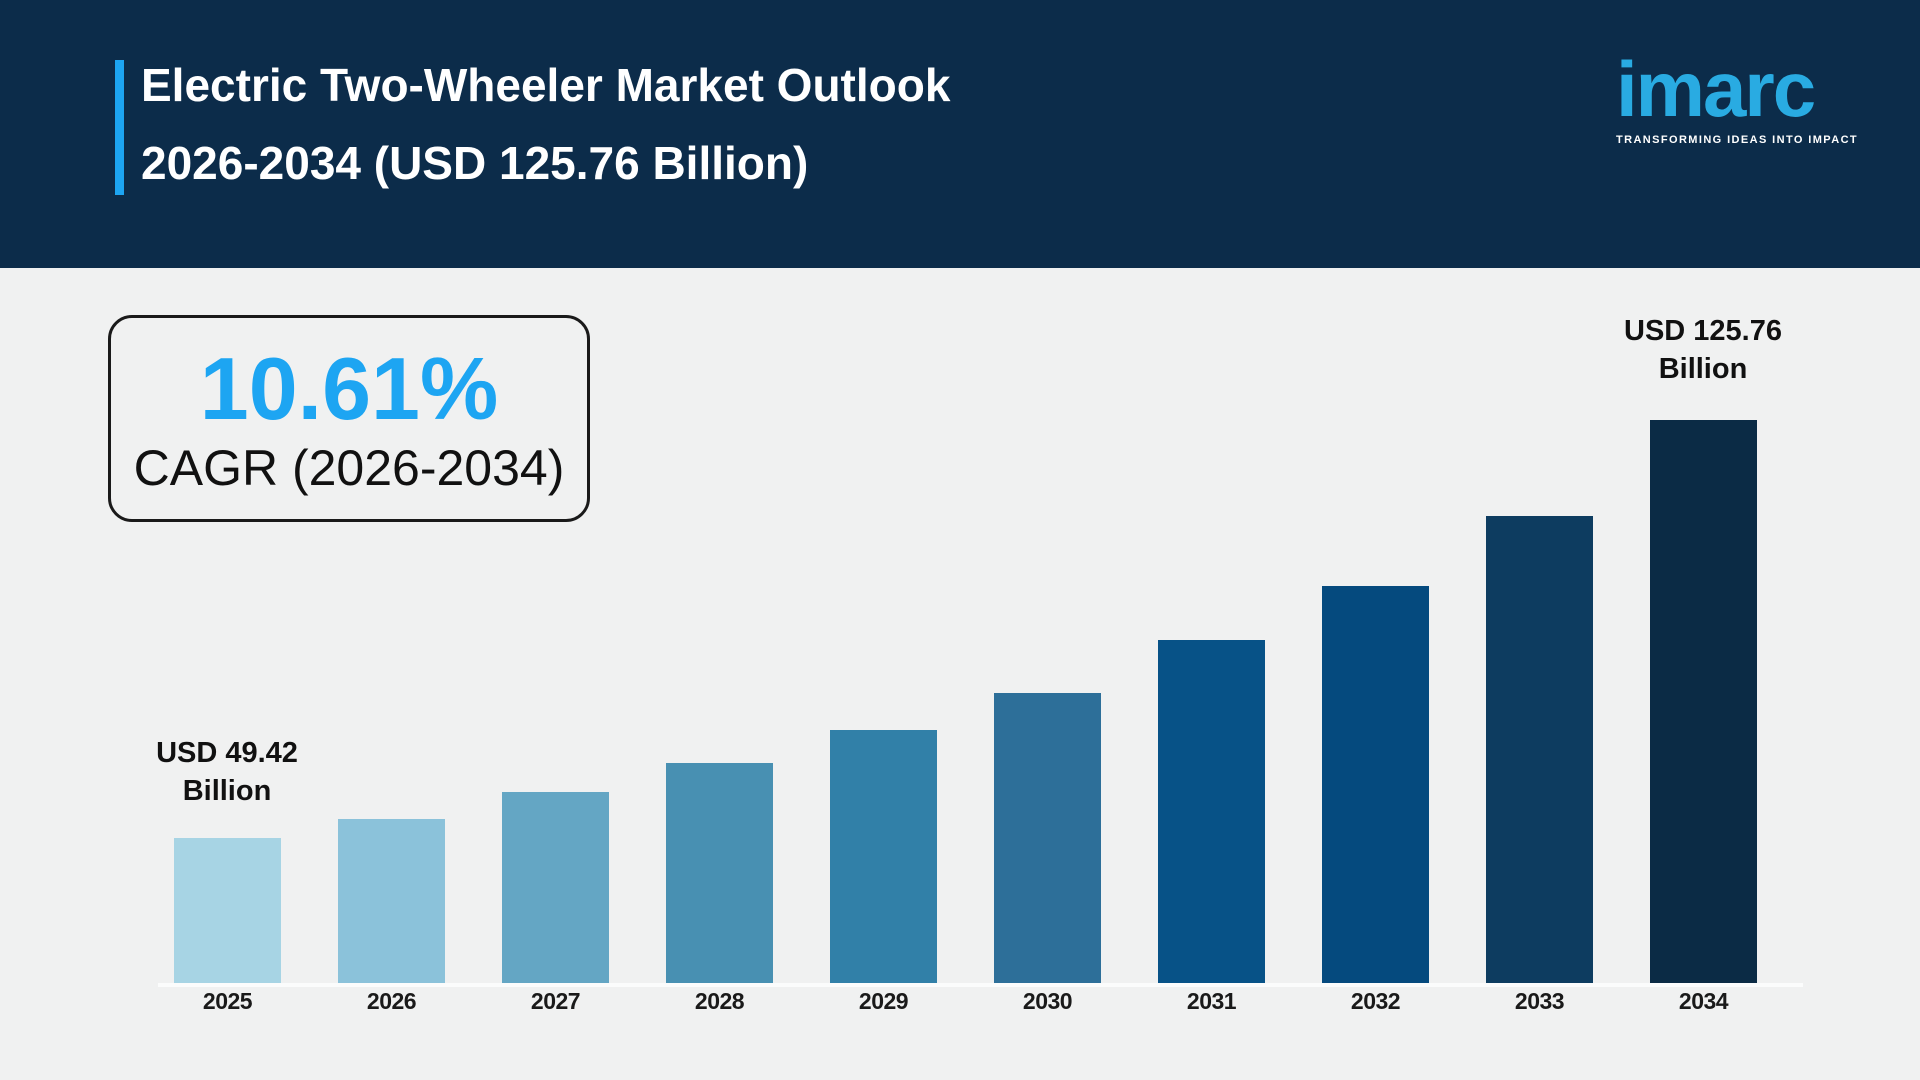 Image resolution: width=1920 pixels, height=1080 pixels. Describe the element at coordinates (1375, 1001) in the screenshot. I see `year-label-2032: 2032` at that location.